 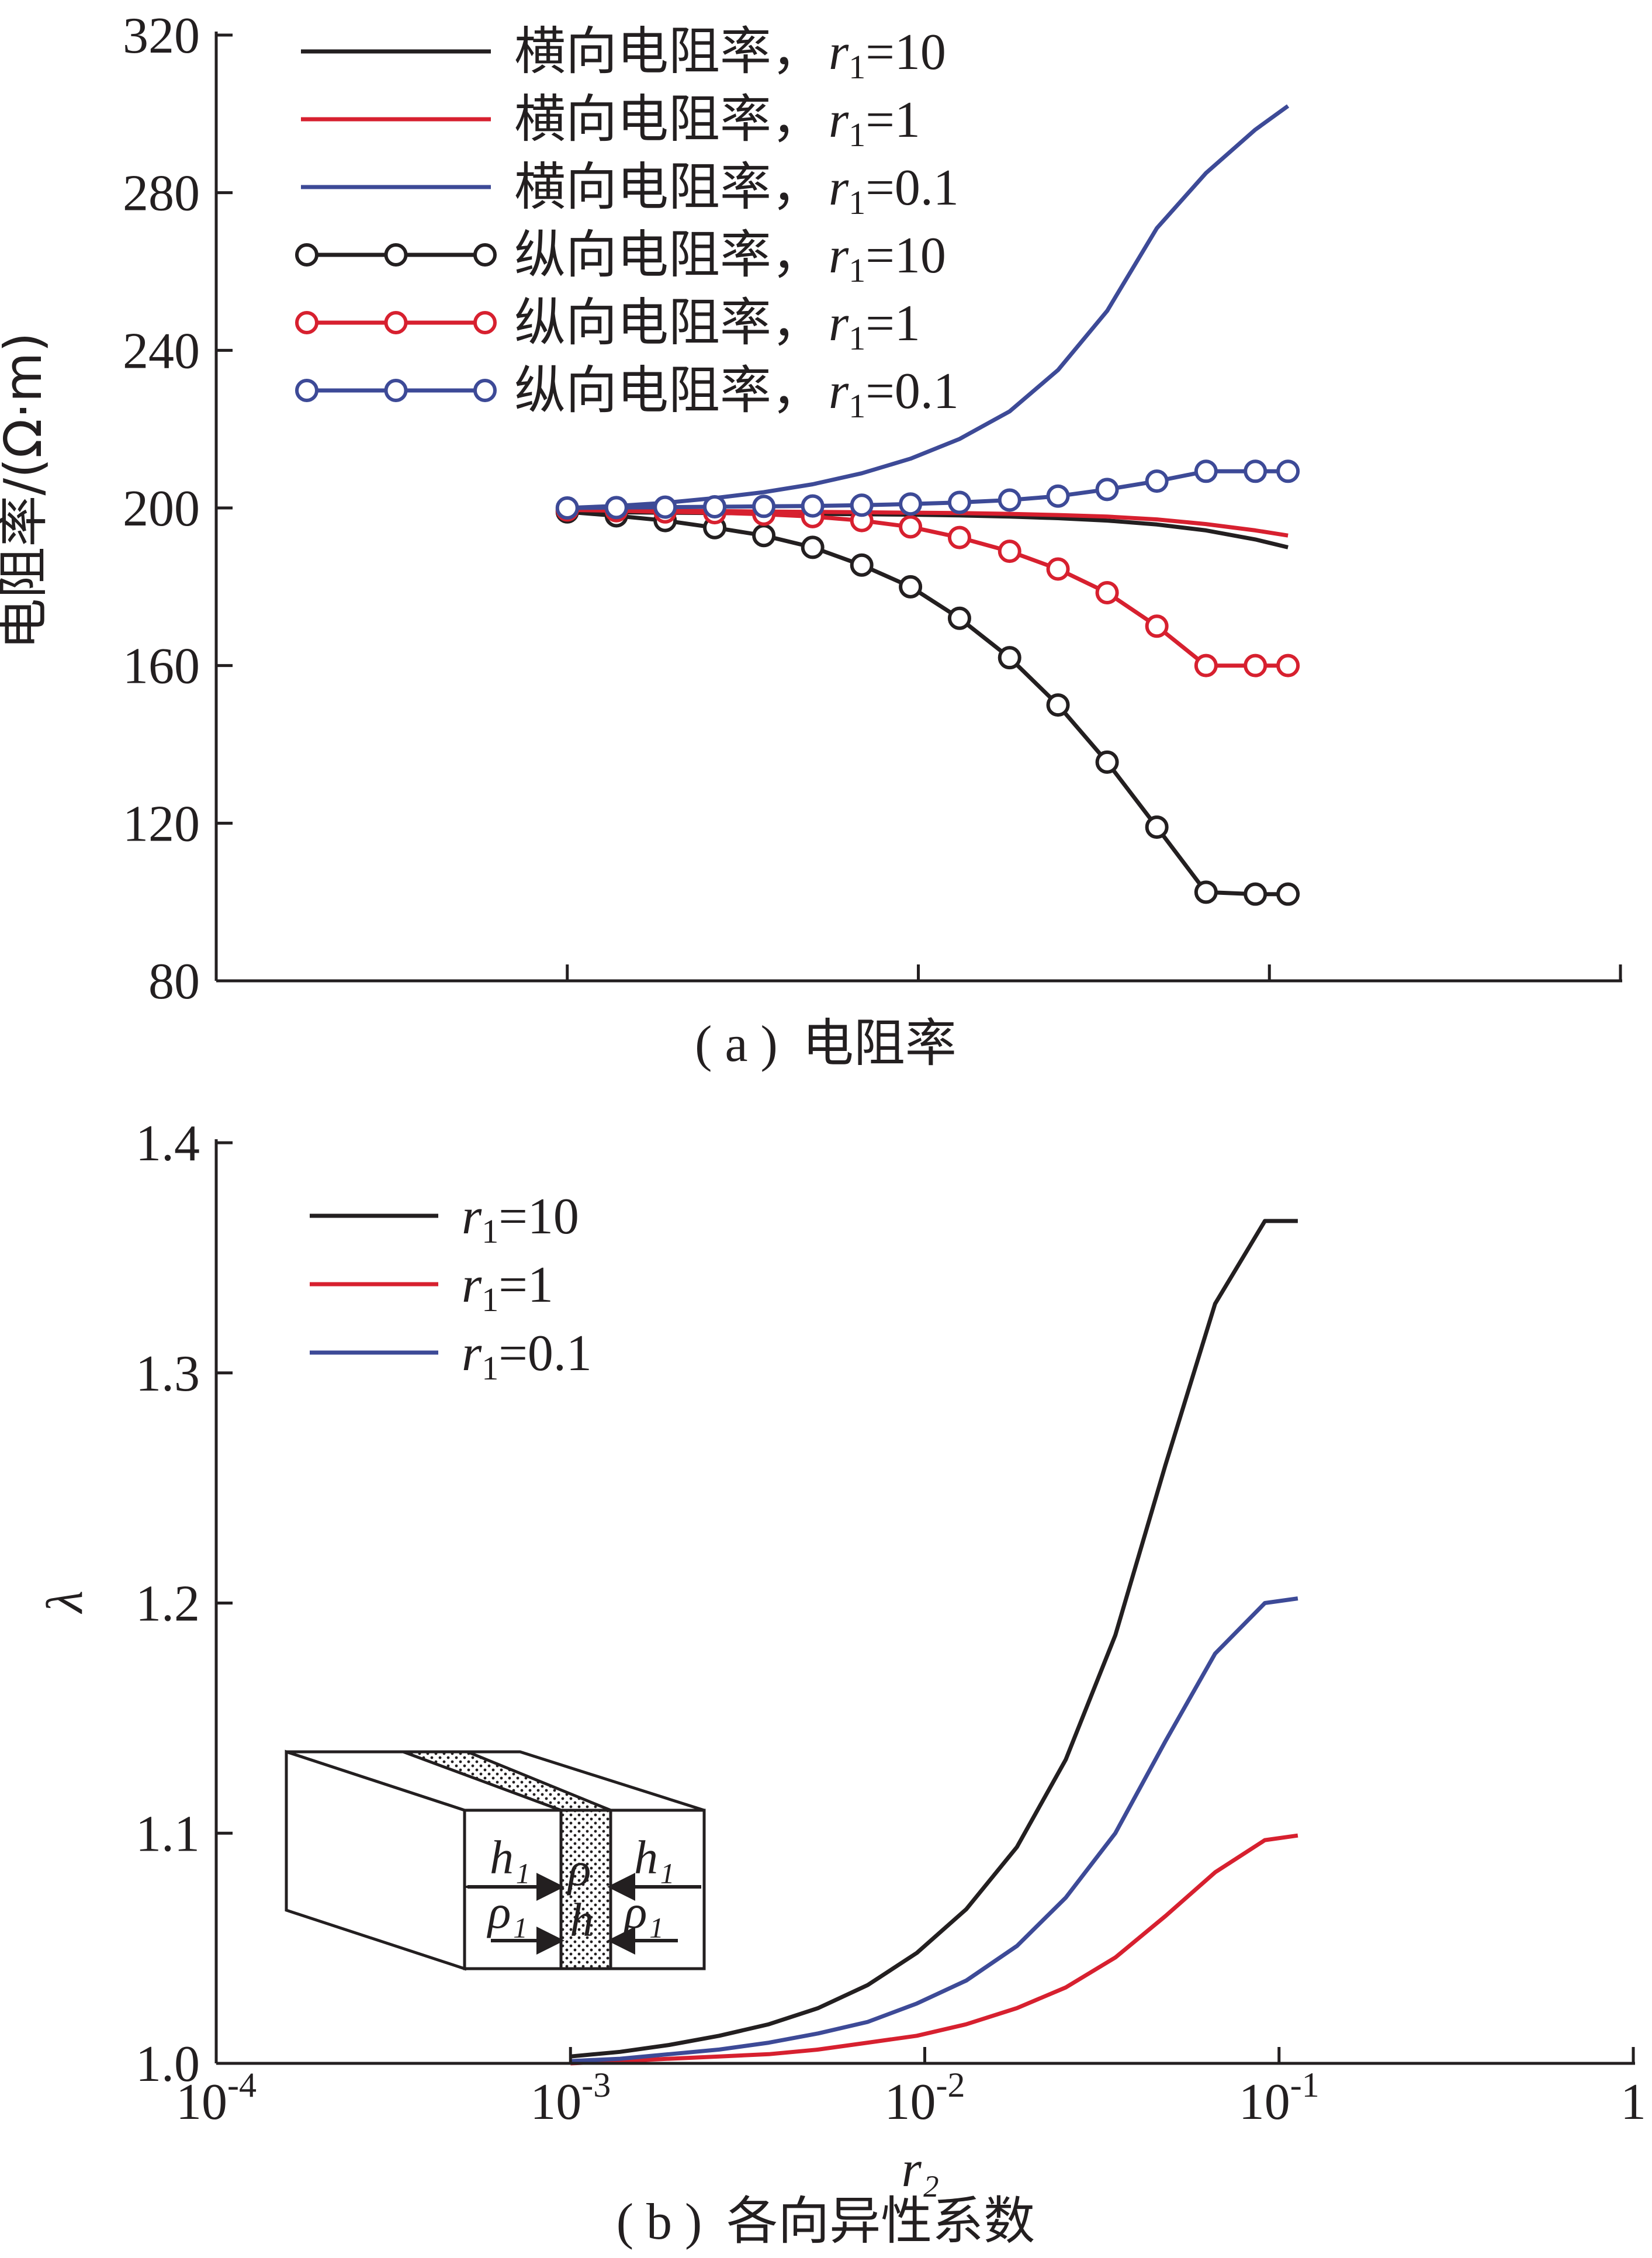 What do you see at coordinates (659, 2222) in the screenshot?
I see `panel-b-caption-prefix: ( b )` at bounding box center [659, 2222].